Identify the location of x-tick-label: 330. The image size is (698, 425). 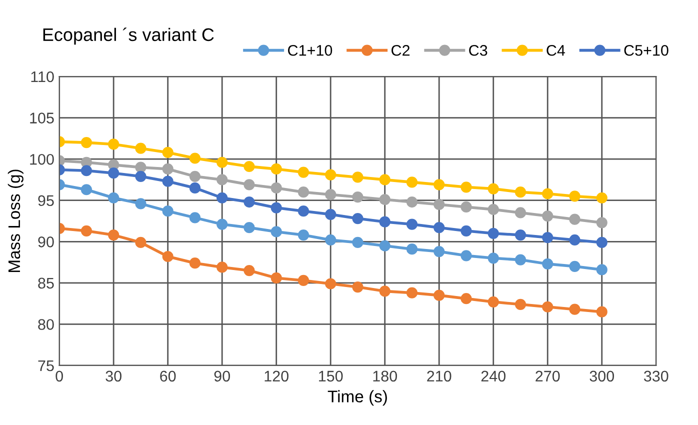
(656, 376).